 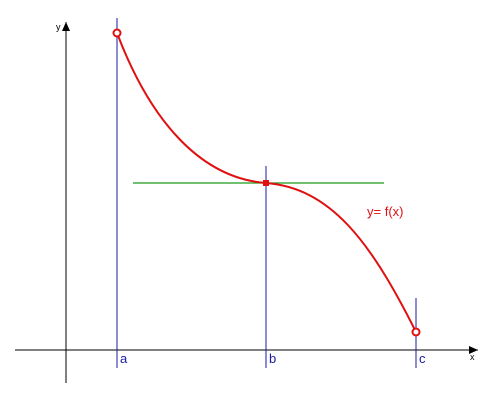 I want to click on point-b-marker, so click(x=266, y=183).